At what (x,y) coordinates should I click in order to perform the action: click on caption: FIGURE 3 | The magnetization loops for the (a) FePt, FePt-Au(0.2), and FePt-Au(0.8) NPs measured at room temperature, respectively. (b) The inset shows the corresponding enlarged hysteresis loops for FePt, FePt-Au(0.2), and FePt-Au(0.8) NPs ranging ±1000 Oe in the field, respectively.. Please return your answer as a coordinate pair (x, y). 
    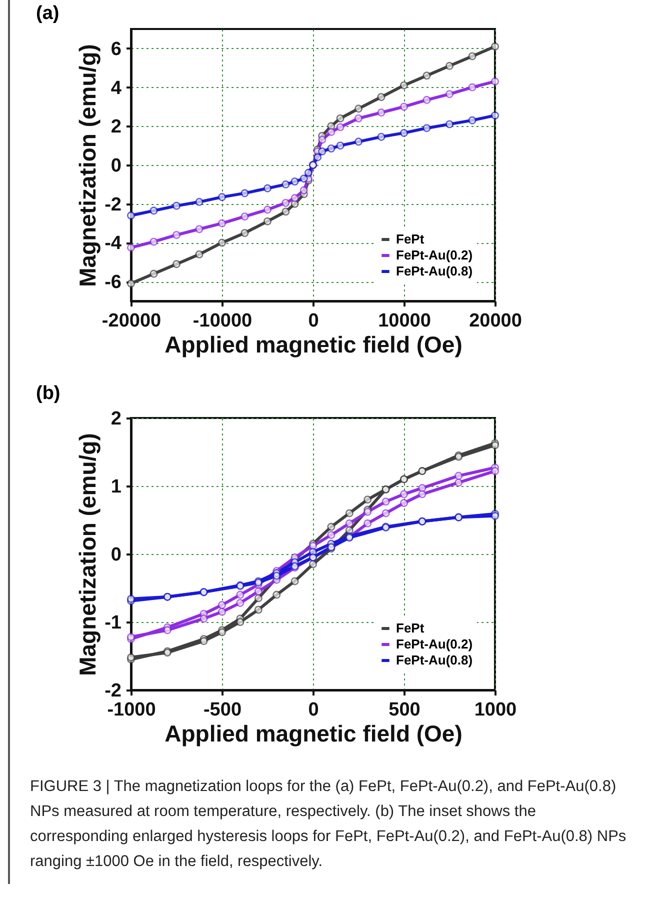
    Looking at the image, I should click on (328, 824).